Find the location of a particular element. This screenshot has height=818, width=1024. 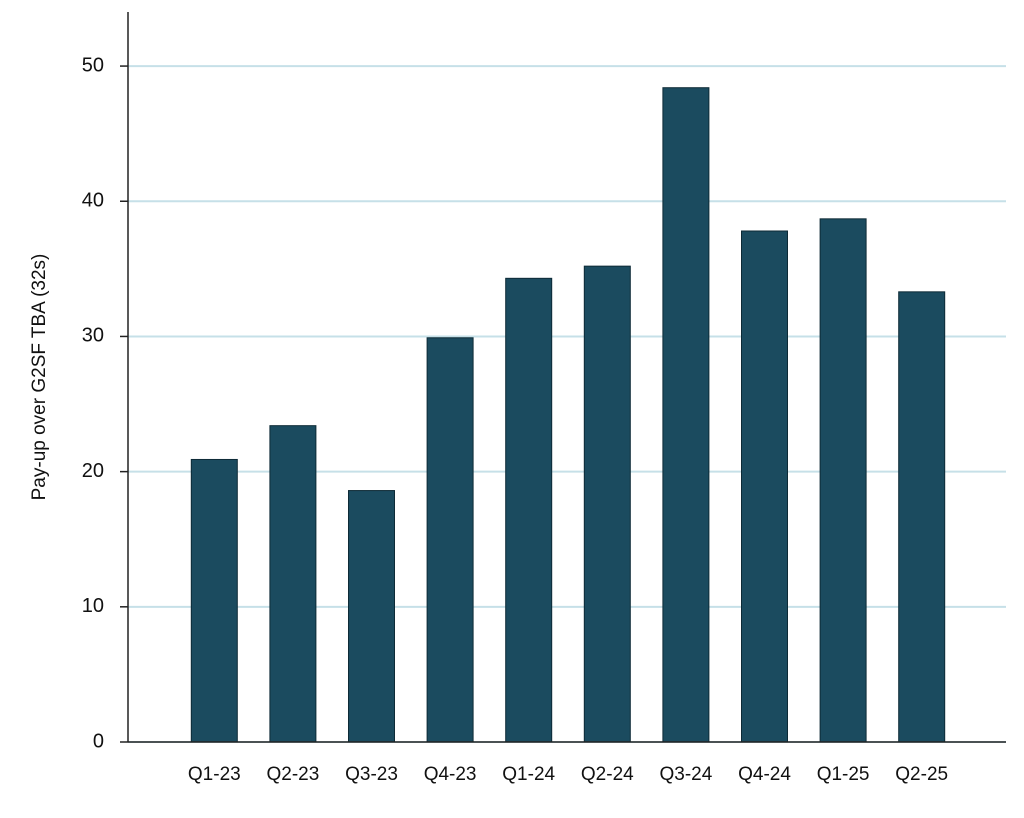

y-tick-label: 30 is located at coordinates (93, 336).